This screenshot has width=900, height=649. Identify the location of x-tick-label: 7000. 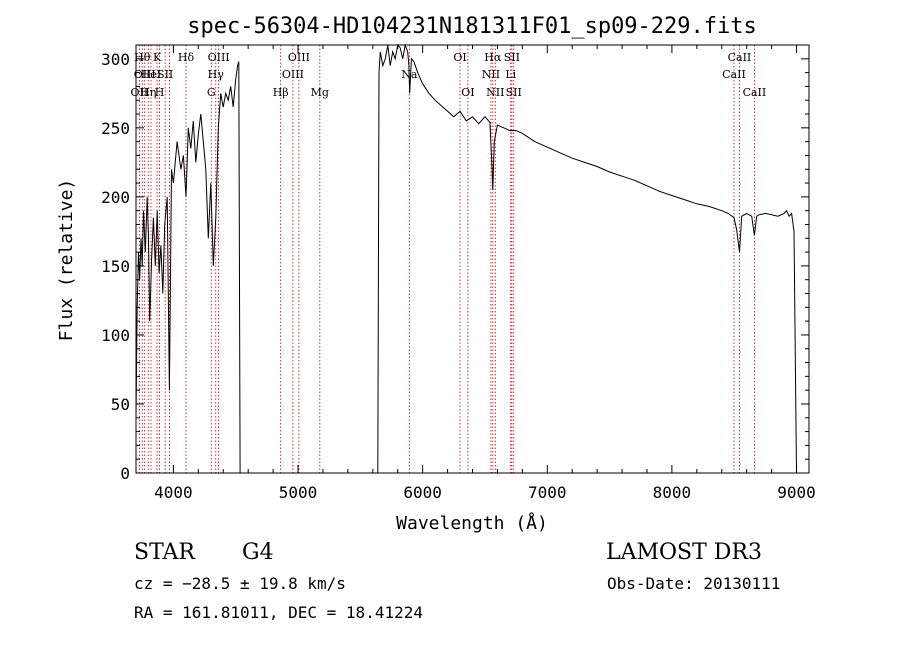
(547, 492).